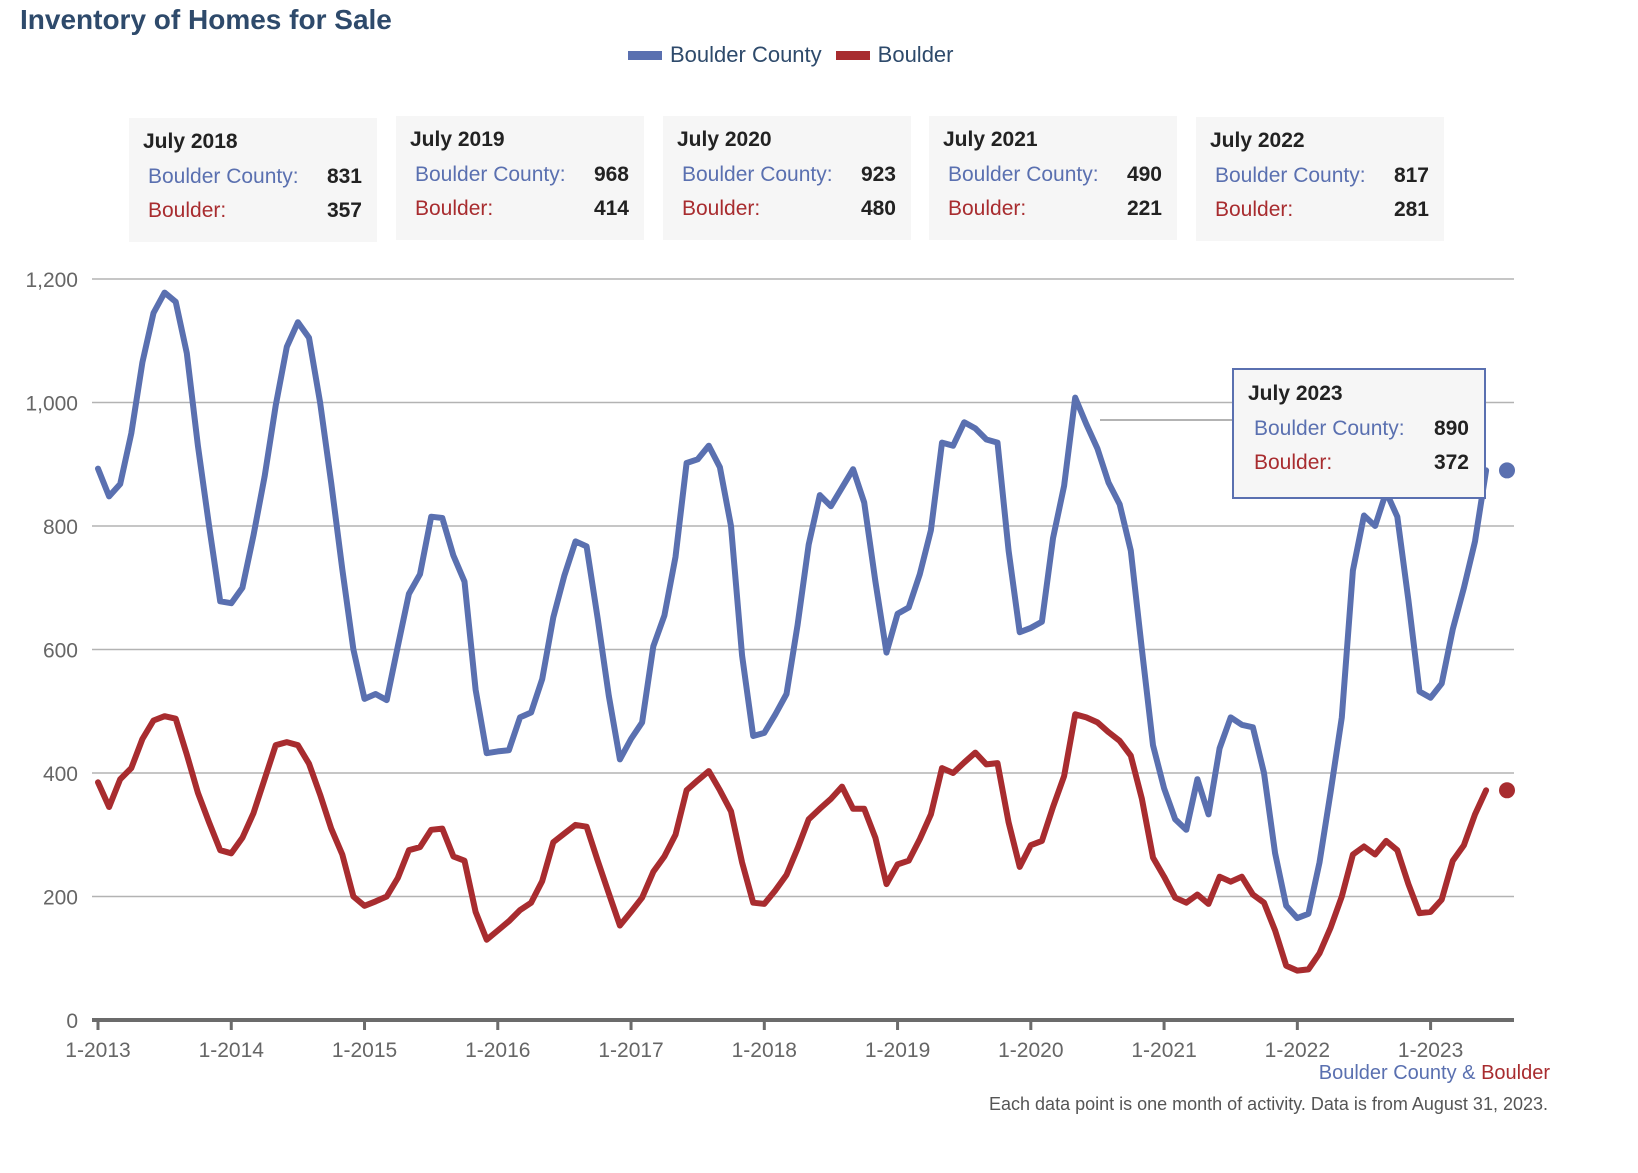 This screenshot has height=1173, width=1638. I want to click on card-period: July 2021, so click(990, 139).